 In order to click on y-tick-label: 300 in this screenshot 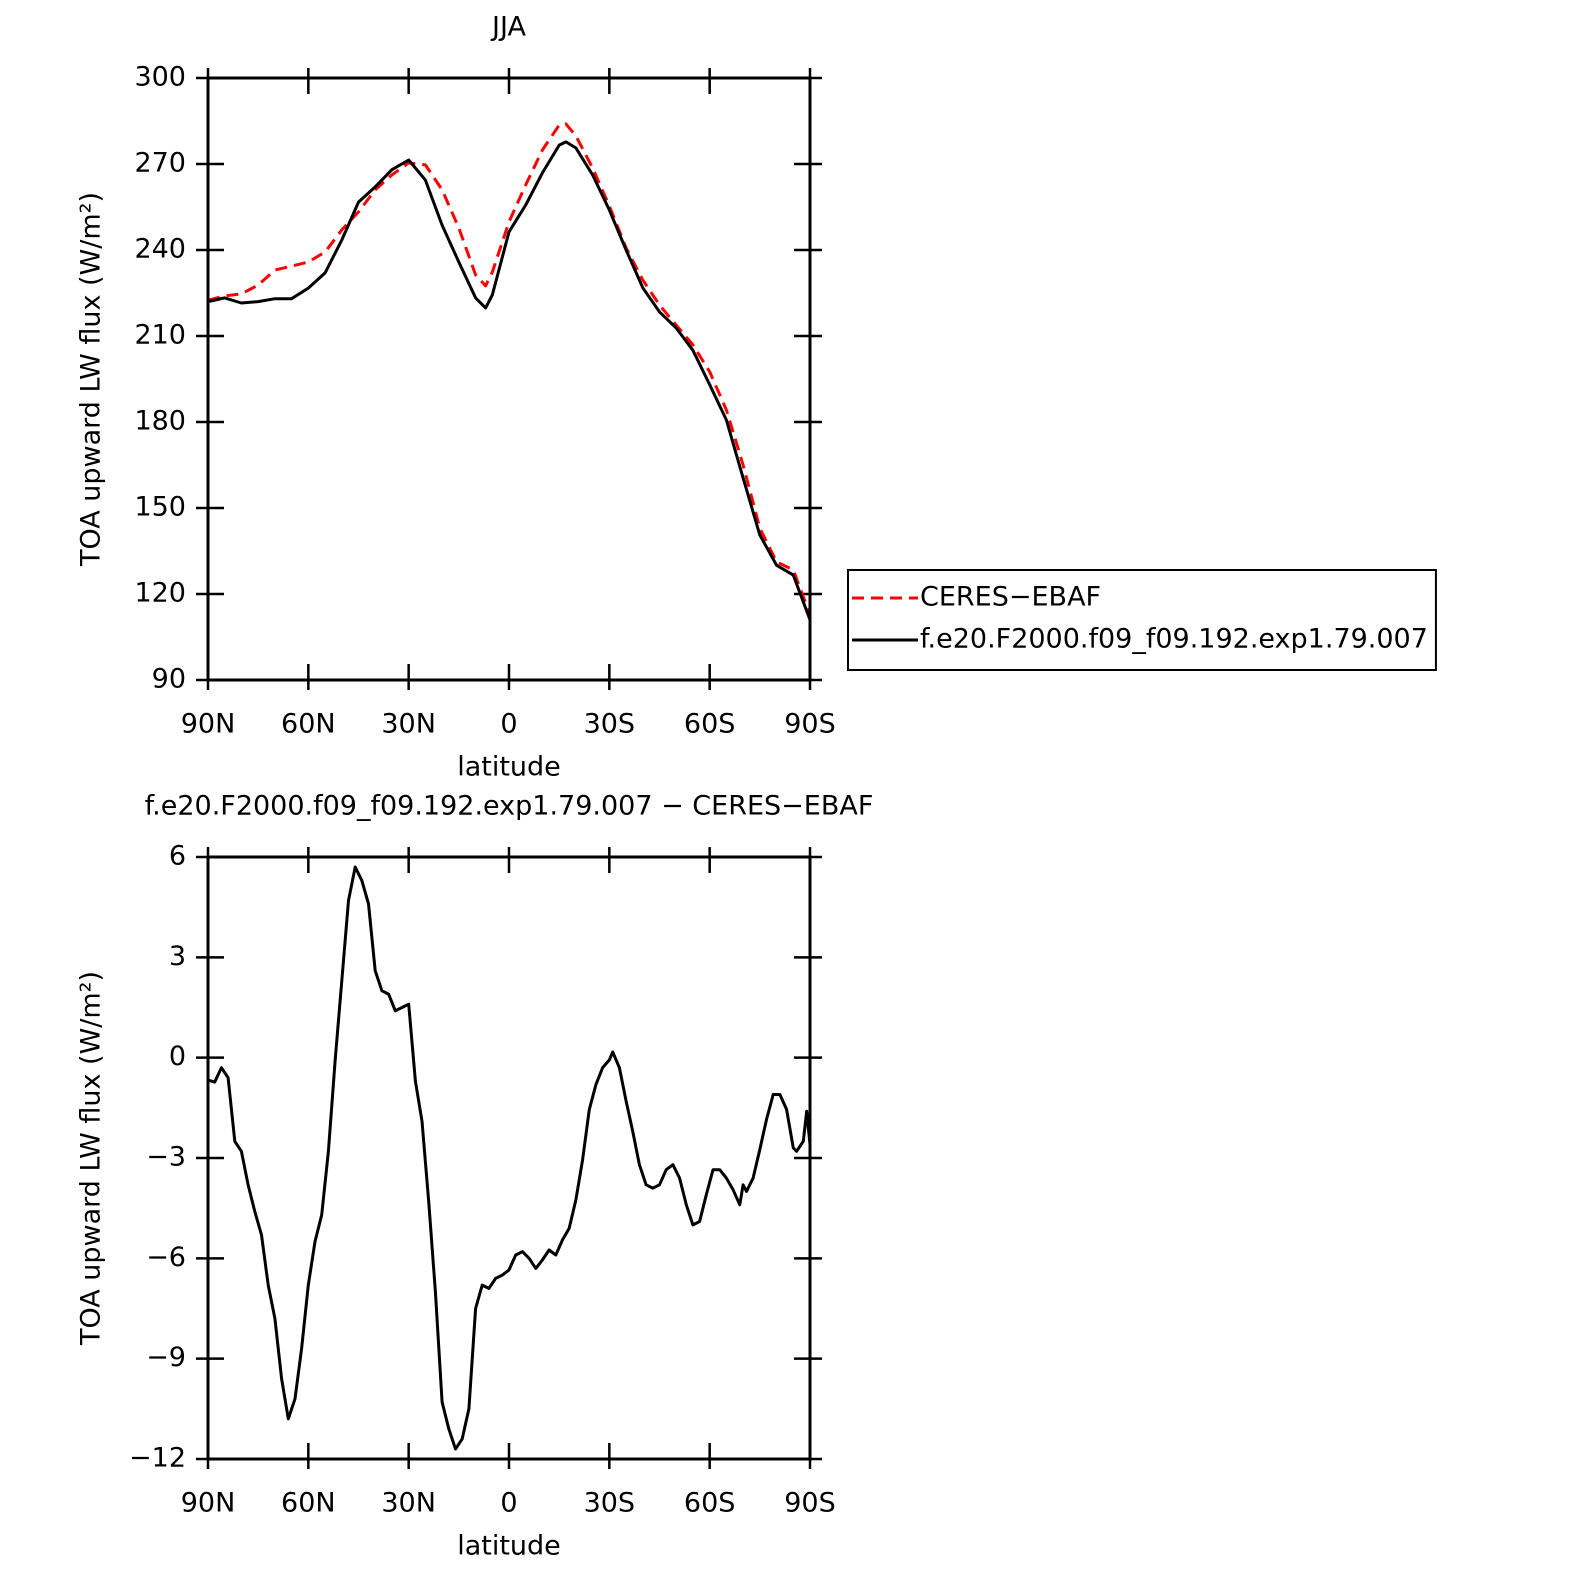, I will do `click(160, 77)`.